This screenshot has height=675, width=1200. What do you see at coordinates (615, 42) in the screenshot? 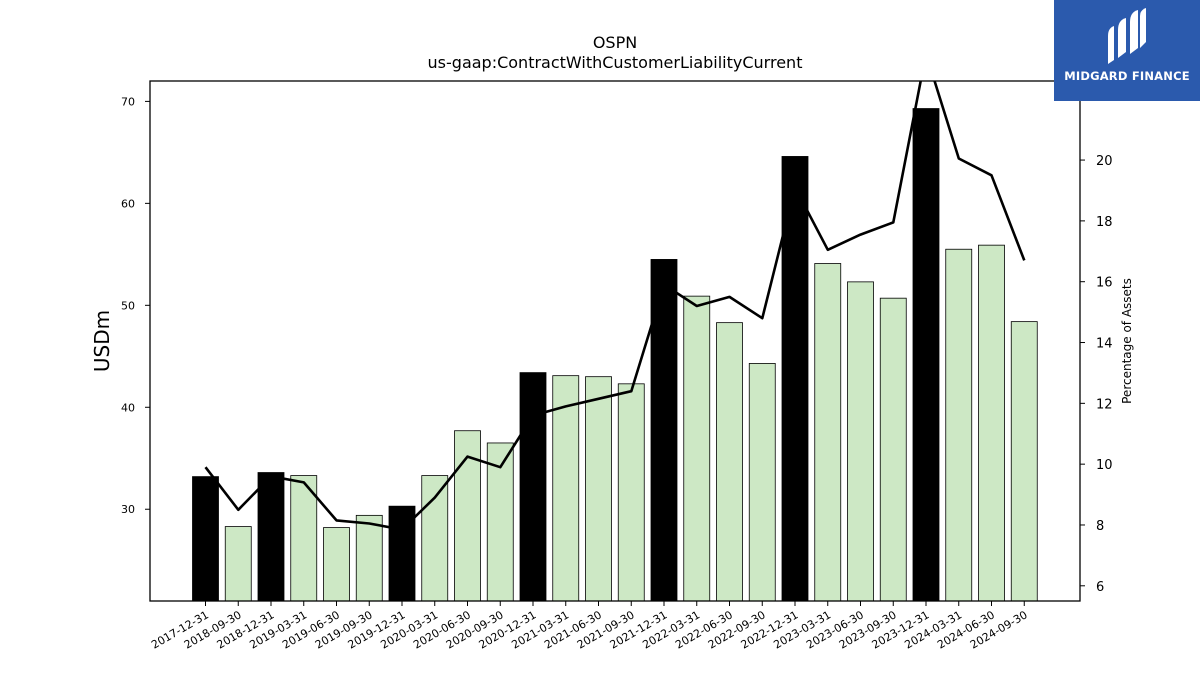
I see `chart-title: OSPN` at bounding box center [615, 42].